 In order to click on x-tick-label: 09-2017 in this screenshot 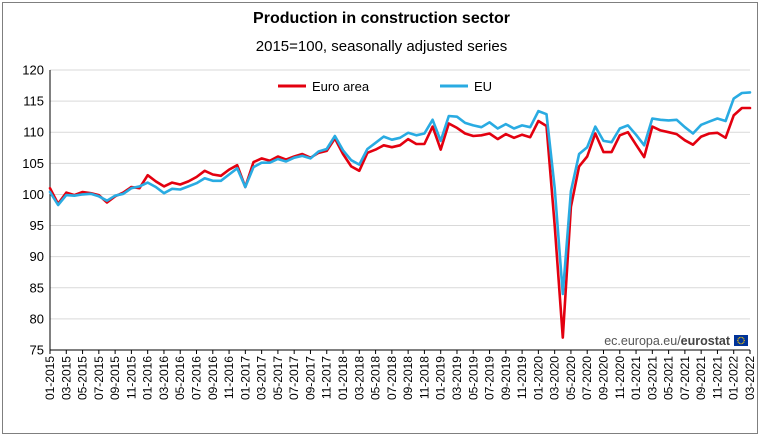, I will do `click(310, 378)`.